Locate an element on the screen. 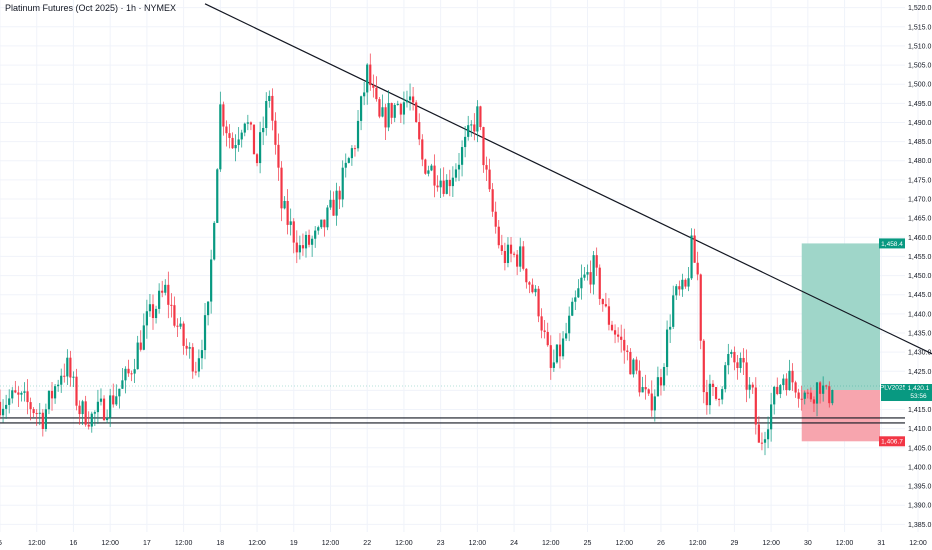 Image resolution: width=932 pixels, height=550 pixels. price-tick-label: 1,485.0 is located at coordinates (919, 142).